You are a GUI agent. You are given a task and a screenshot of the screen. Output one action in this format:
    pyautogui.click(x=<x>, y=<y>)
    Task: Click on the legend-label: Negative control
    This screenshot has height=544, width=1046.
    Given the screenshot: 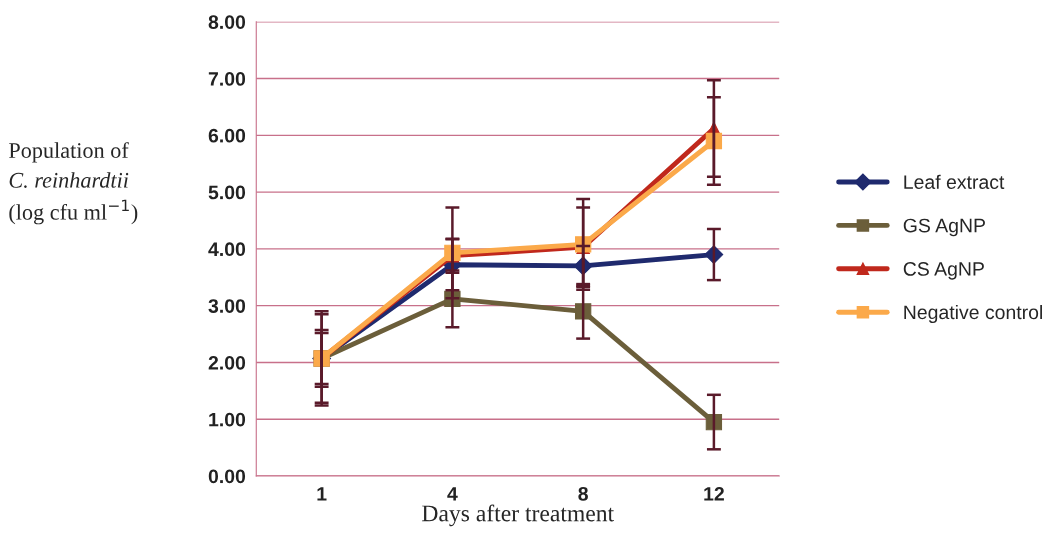 What is the action you would take?
    pyautogui.click(x=973, y=314)
    